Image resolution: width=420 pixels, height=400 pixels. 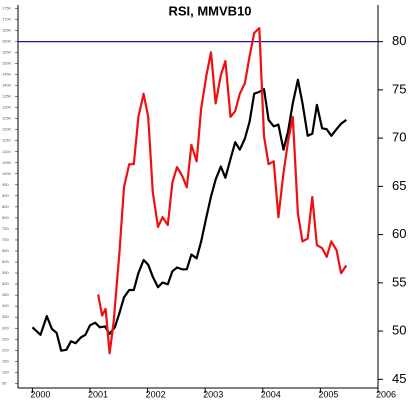 What do you see at coordinates (5, 316) in the screenshot?
I see `y-tick-label: 350` at bounding box center [5, 316].